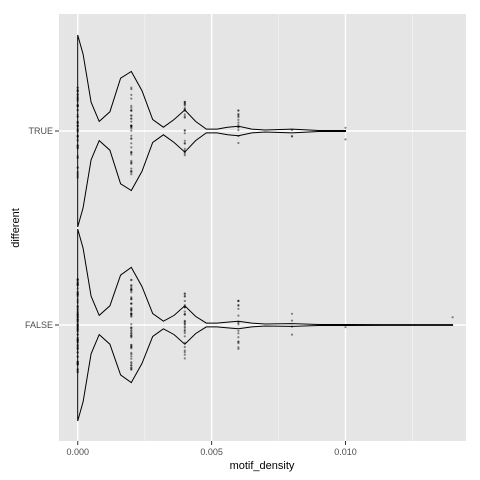  What do you see at coordinates (77, 452) in the screenshot?
I see `x-tick-label: 0.000` at bounding box center [77, 452].